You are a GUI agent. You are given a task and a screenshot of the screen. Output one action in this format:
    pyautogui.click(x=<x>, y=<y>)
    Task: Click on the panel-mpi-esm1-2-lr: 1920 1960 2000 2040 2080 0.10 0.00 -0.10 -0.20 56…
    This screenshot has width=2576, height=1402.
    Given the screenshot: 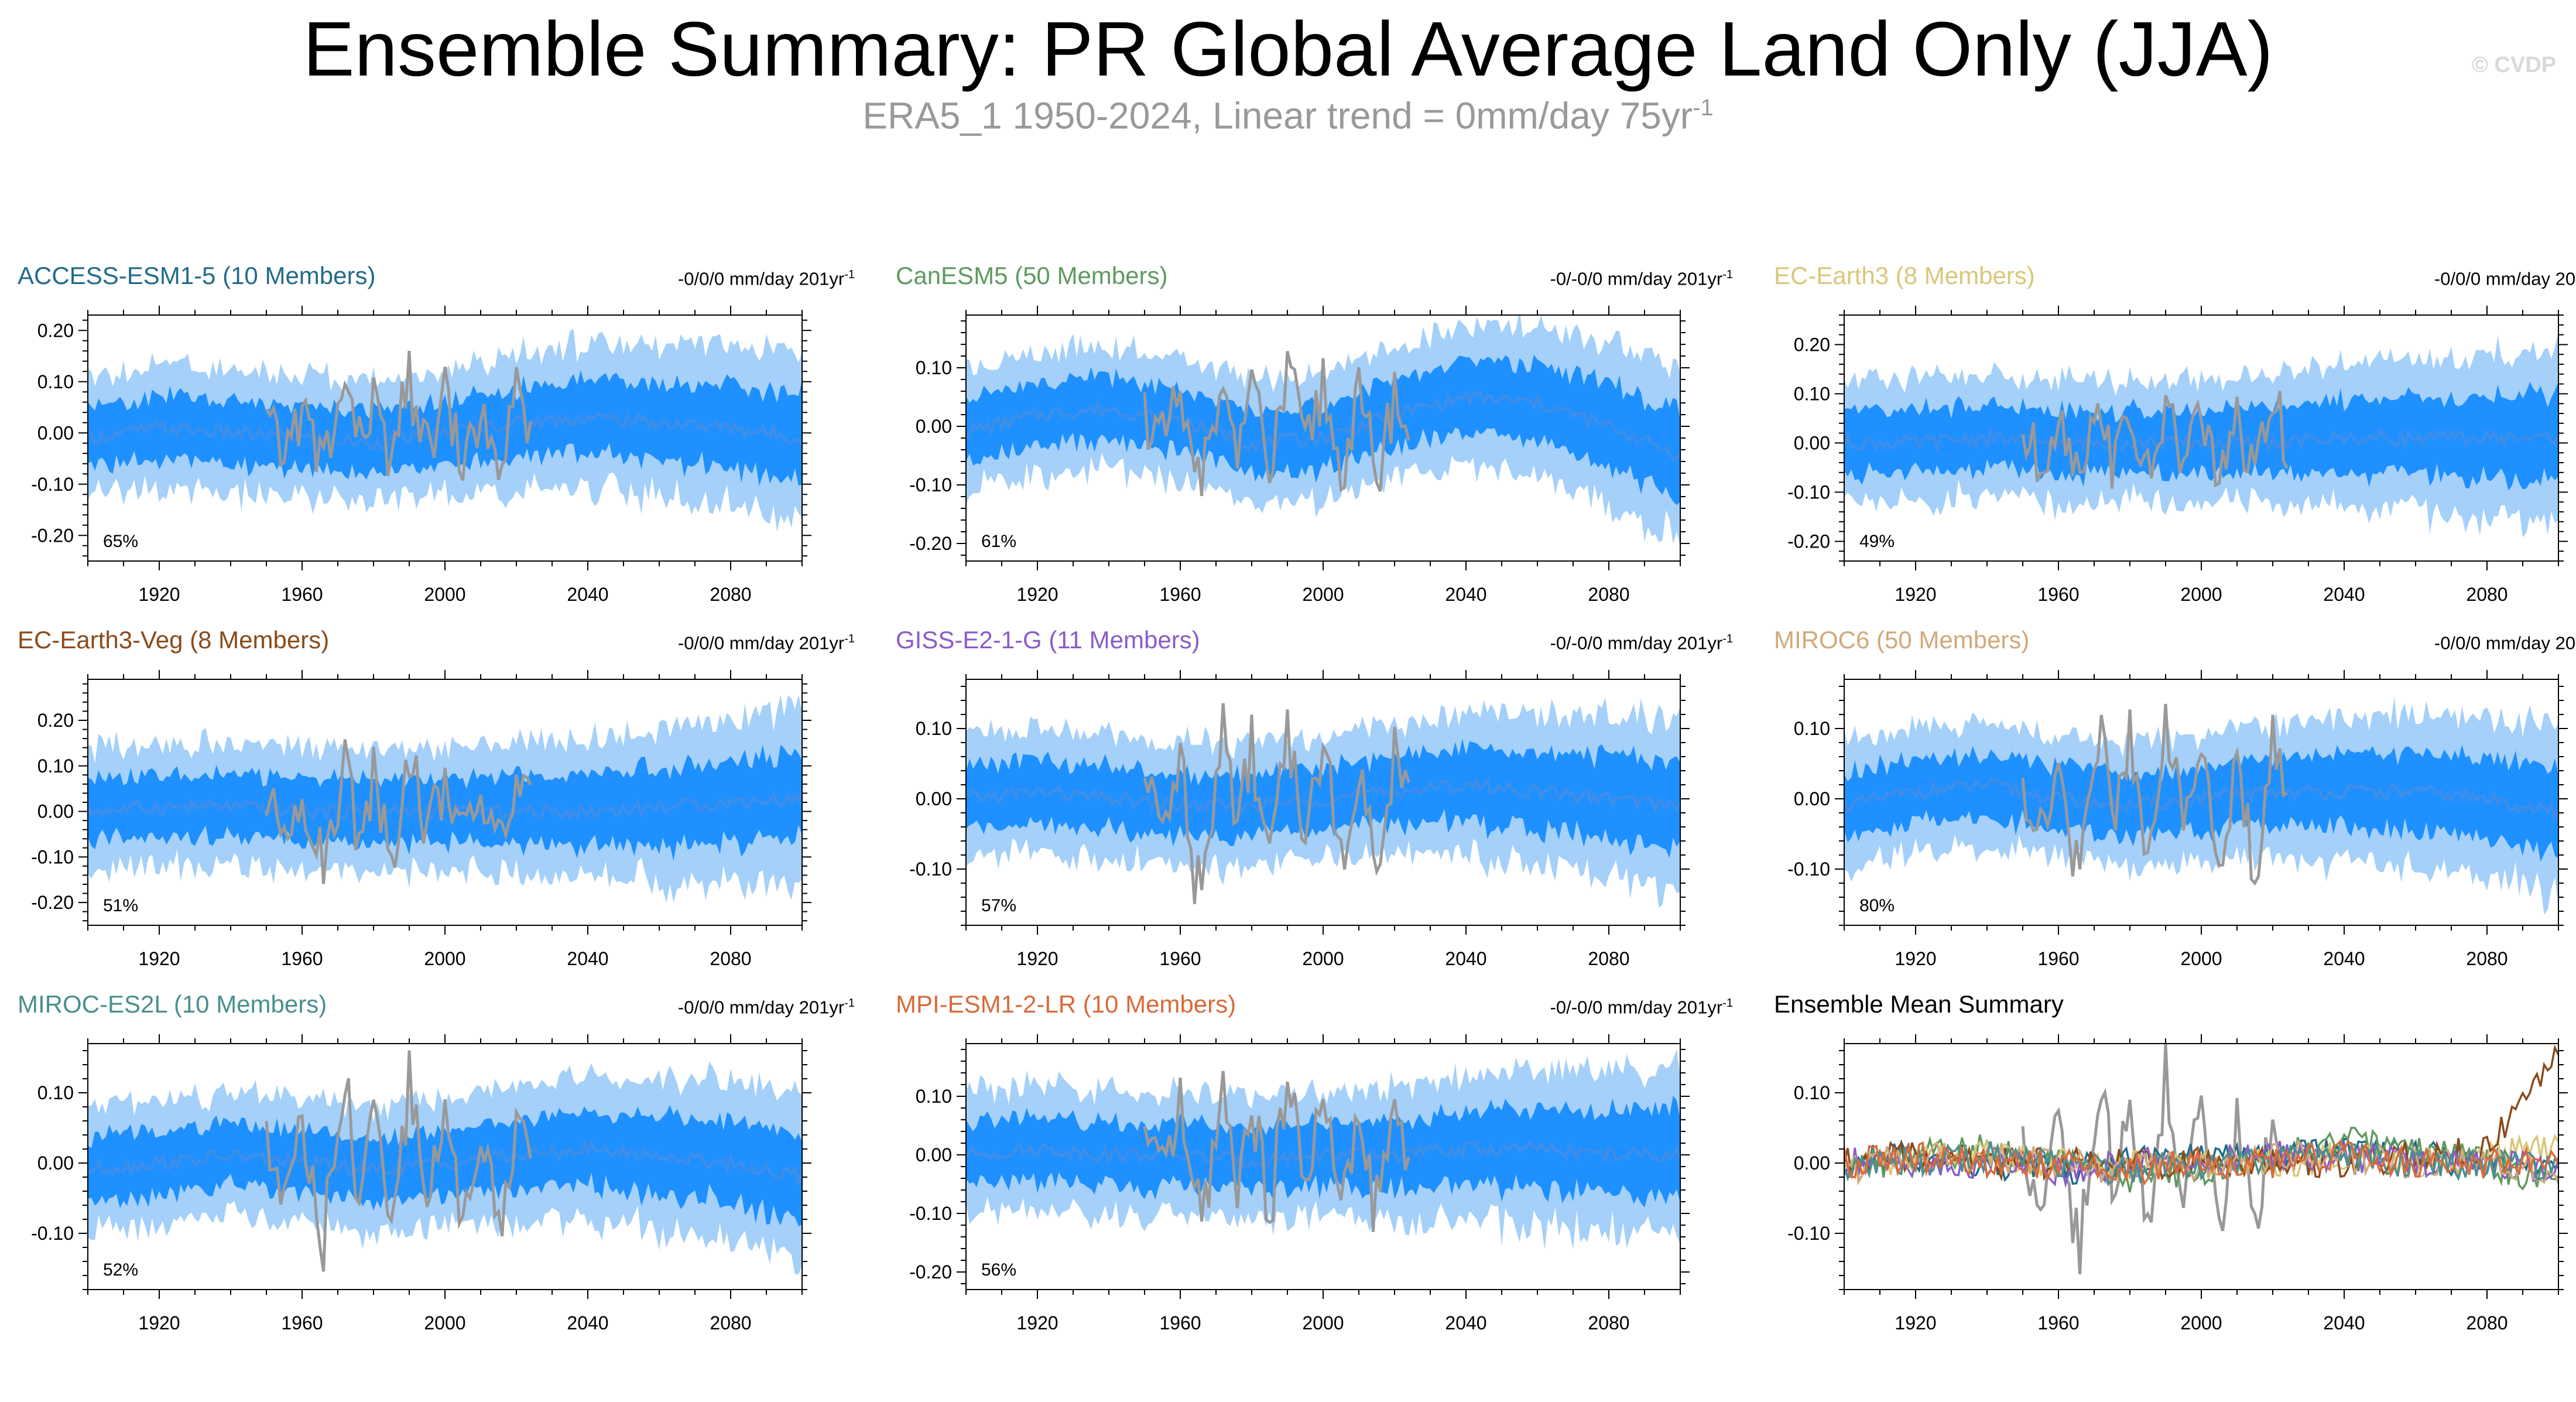 What is the action you would take?
    pyautogui.click(x=1311, y=1197)
    